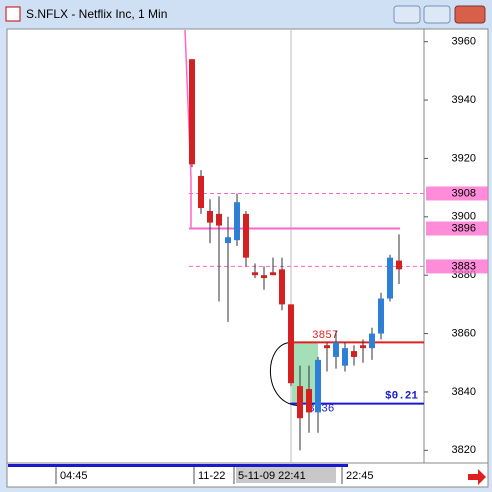 Image resolution: width=492 pixels, height=492 pixels. I want to click on x-tick-label: 5-11-09 22:41, so click(272, 476).